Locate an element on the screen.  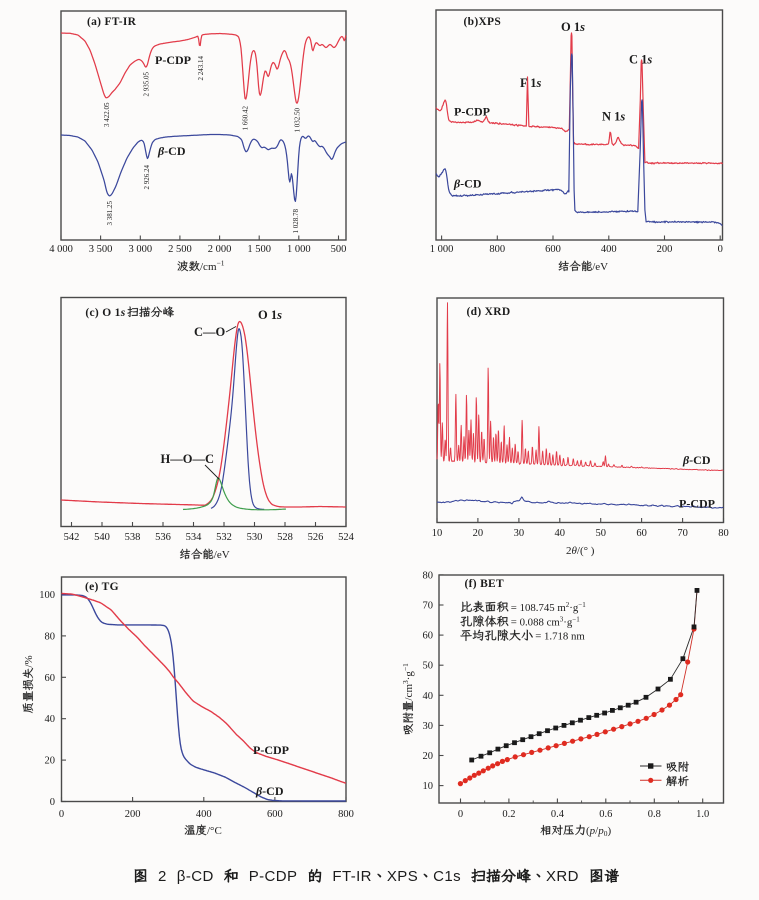
svg-text: (b)XPS is located at coordinates (483, 22).